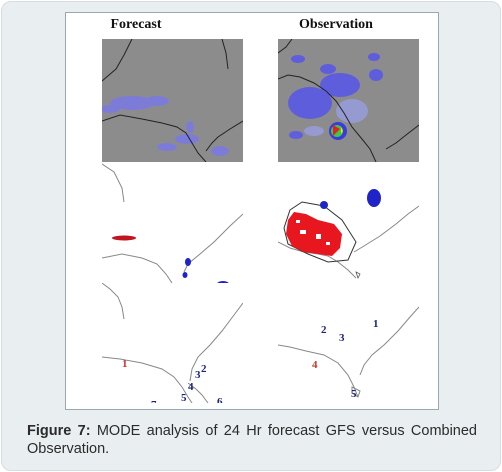 The image size is (502, 472). I want to click on observation-labels-panel: 1 2 3 4 5, so click(348, 343).